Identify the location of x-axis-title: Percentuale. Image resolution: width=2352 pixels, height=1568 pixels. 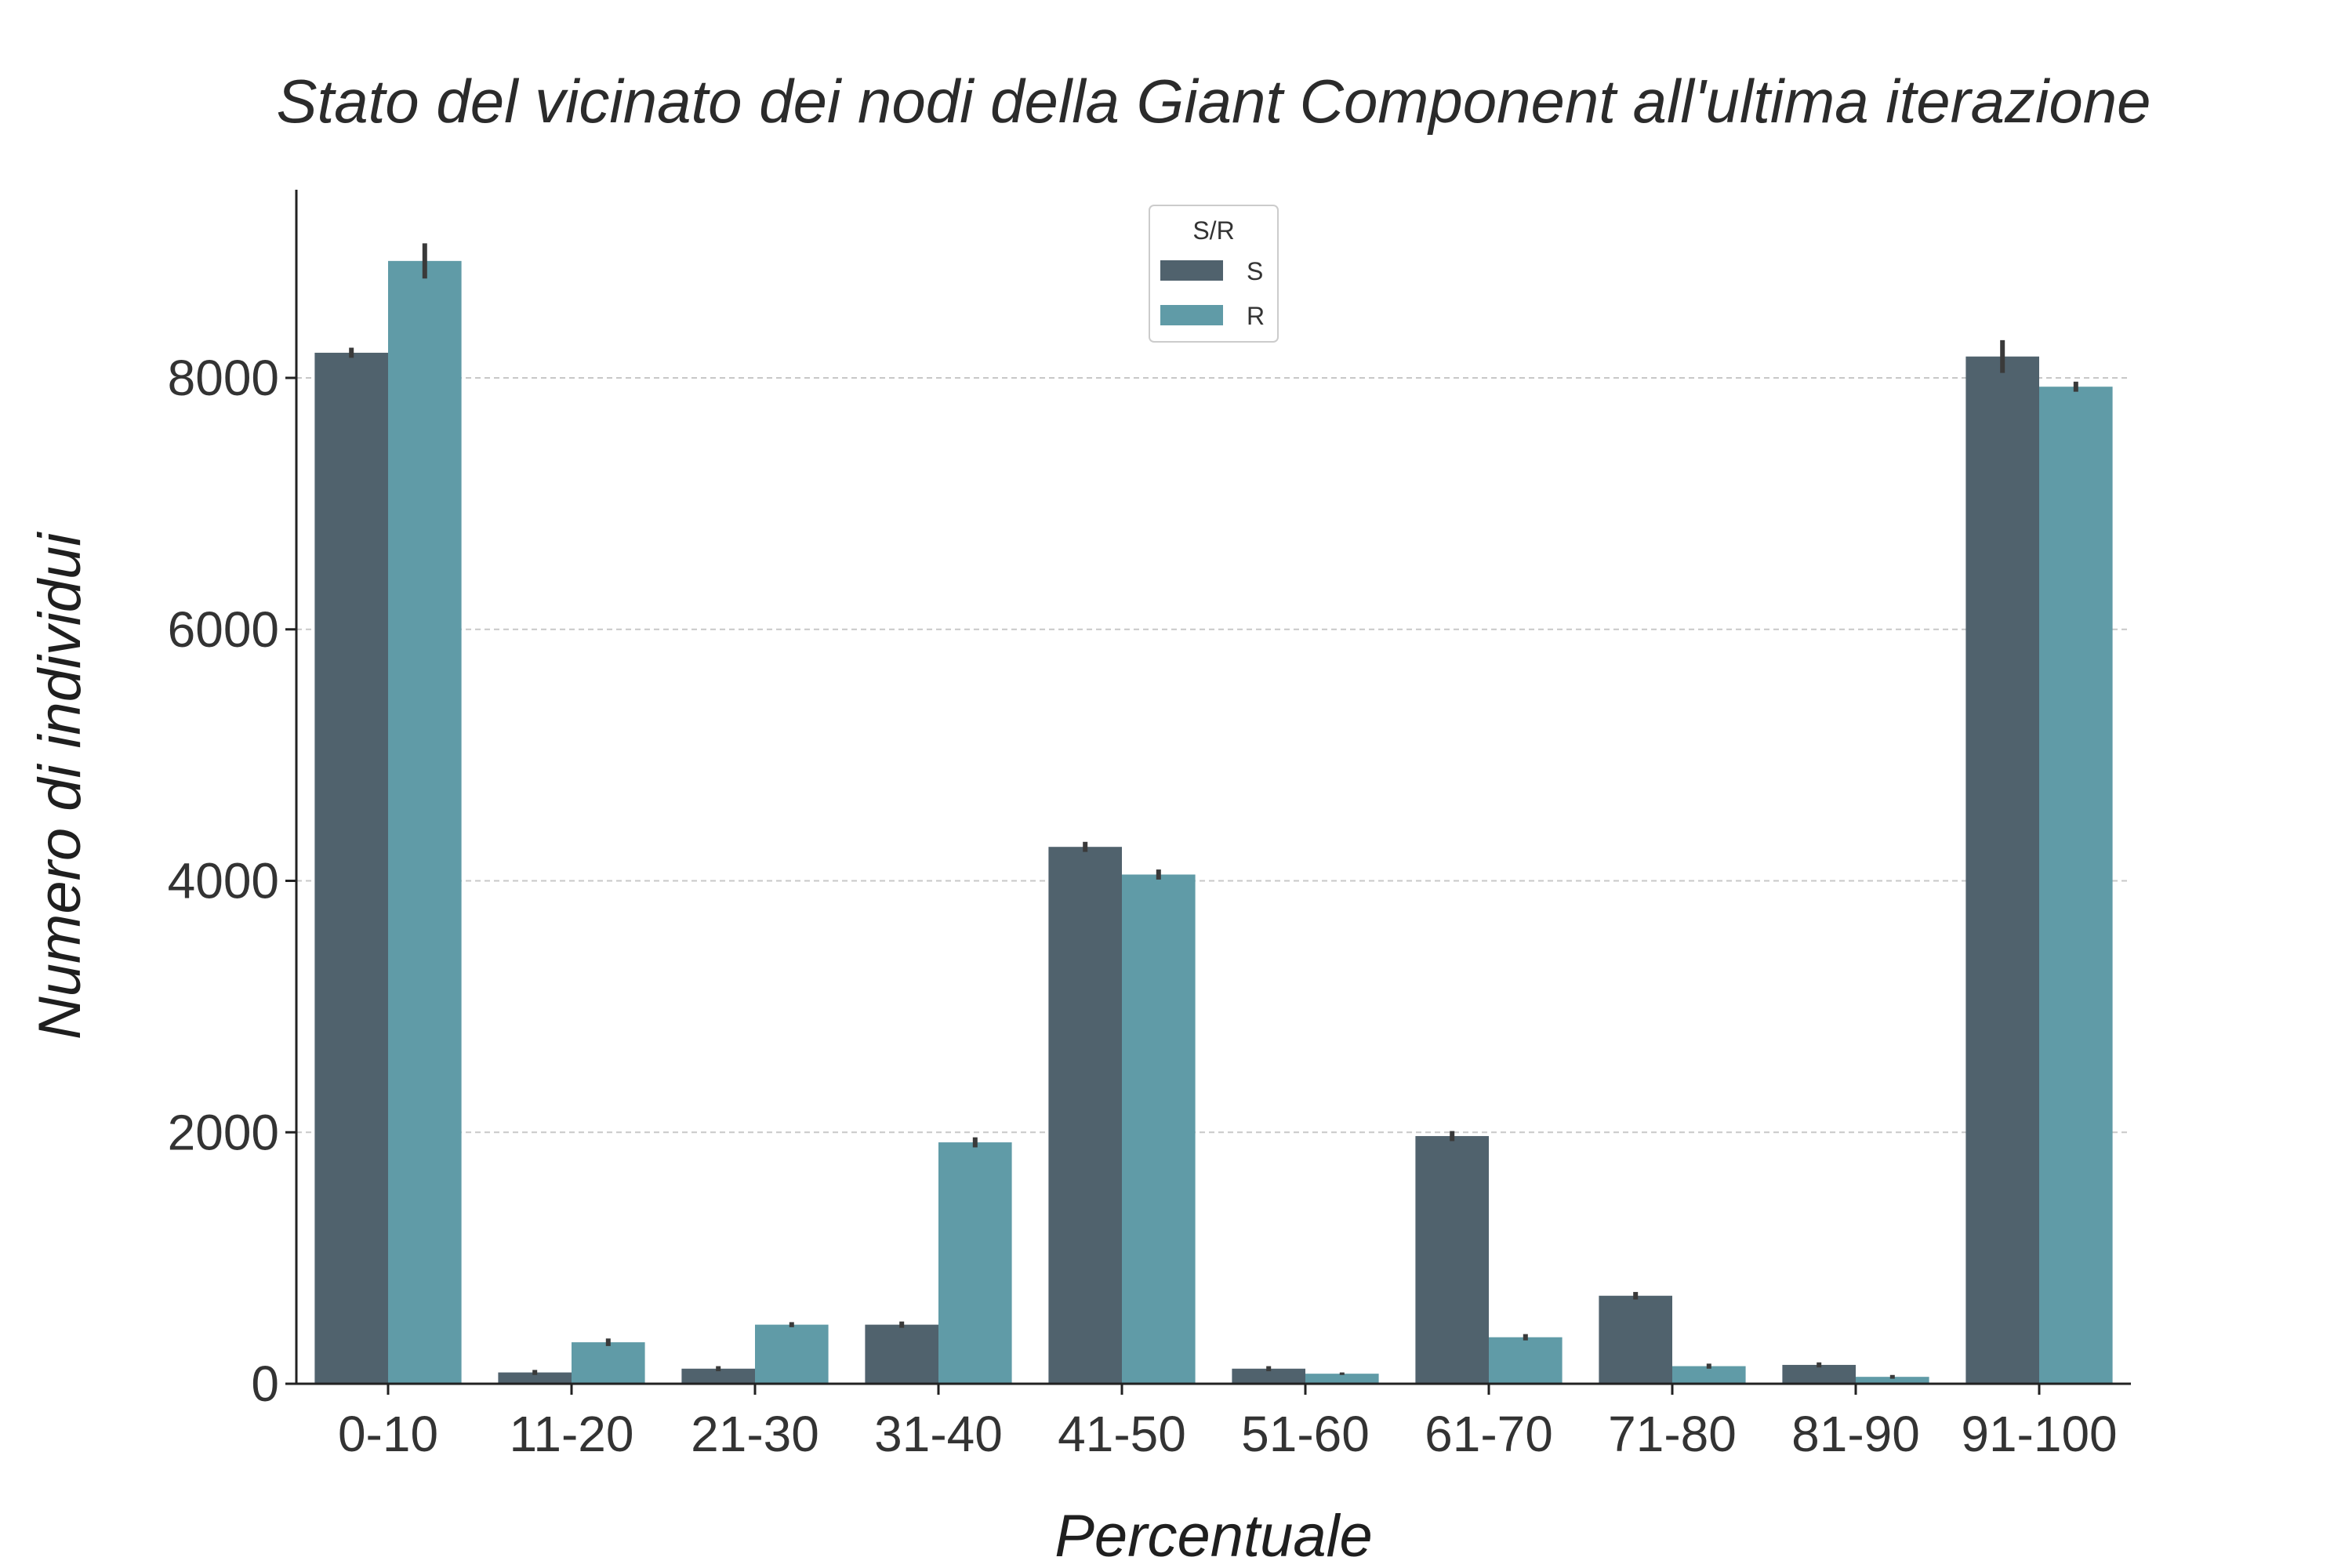
(1213, 1535).